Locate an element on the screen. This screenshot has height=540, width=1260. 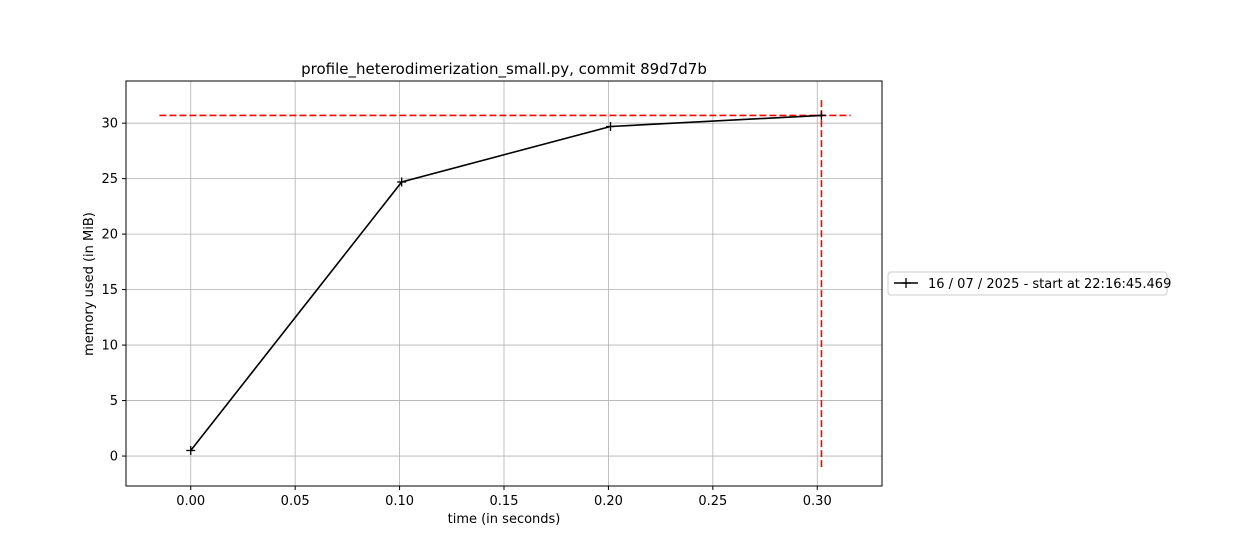
x-axis: 0.00 0.05 0.10 0.15 0.20 0.25 0.30 is located at coordinates (504, 497).